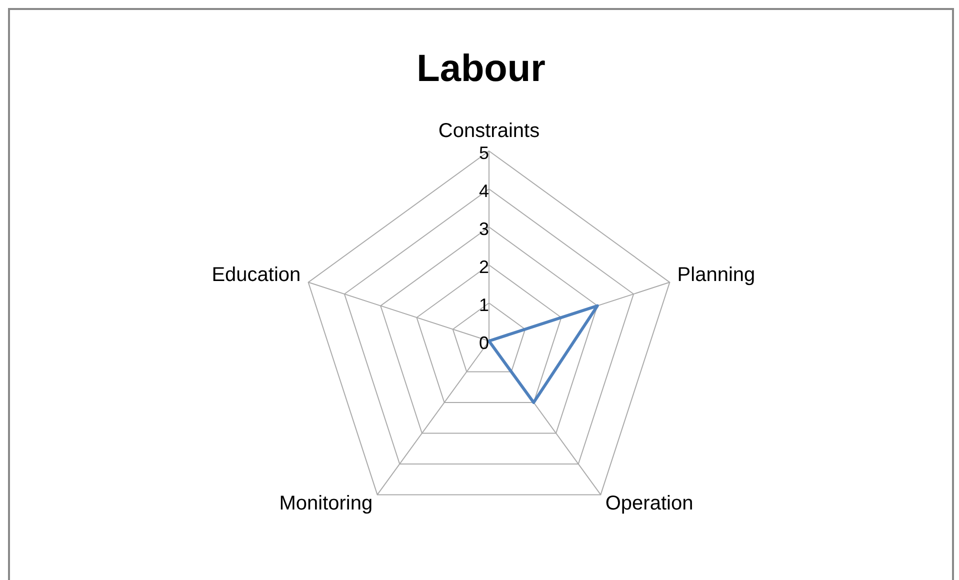  Describe the element at coordinates (483, 229) in the screenshot. I see `y-tick-label: 3` at that location.